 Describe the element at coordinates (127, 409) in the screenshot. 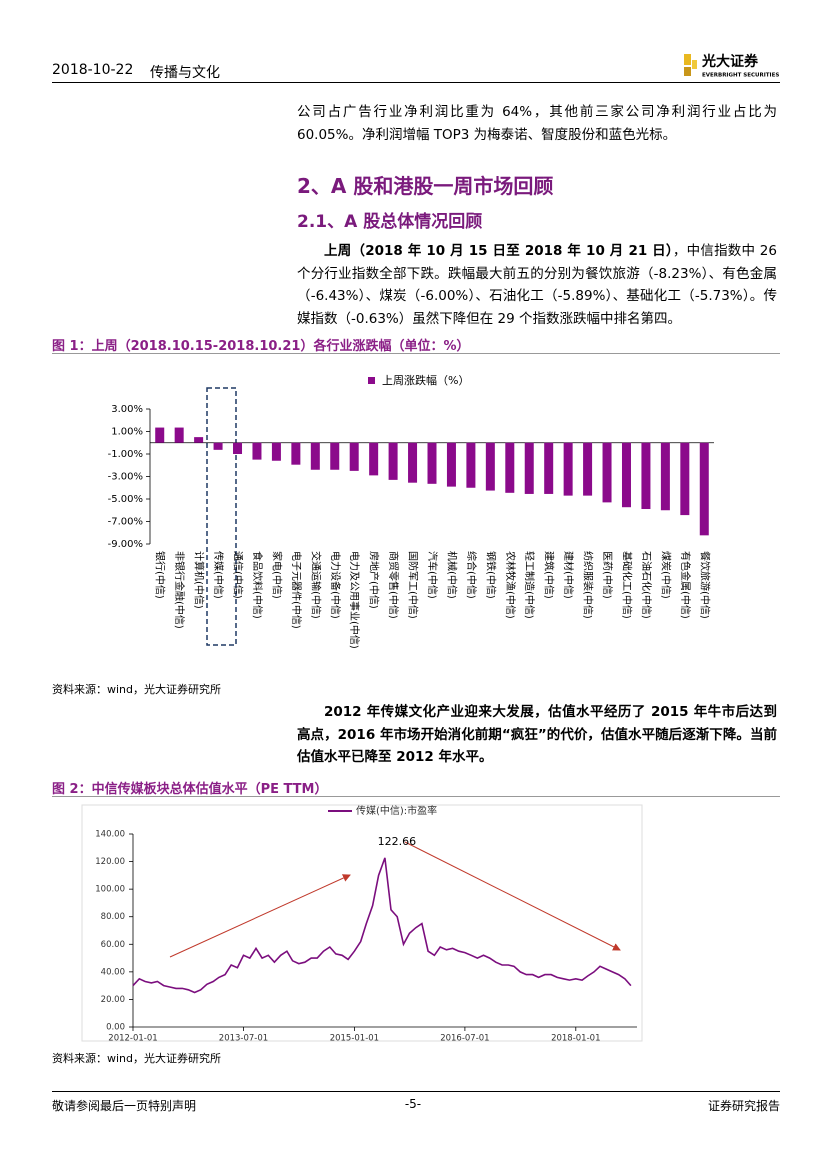

I see `y-tick-label: 3.00%` at that location.